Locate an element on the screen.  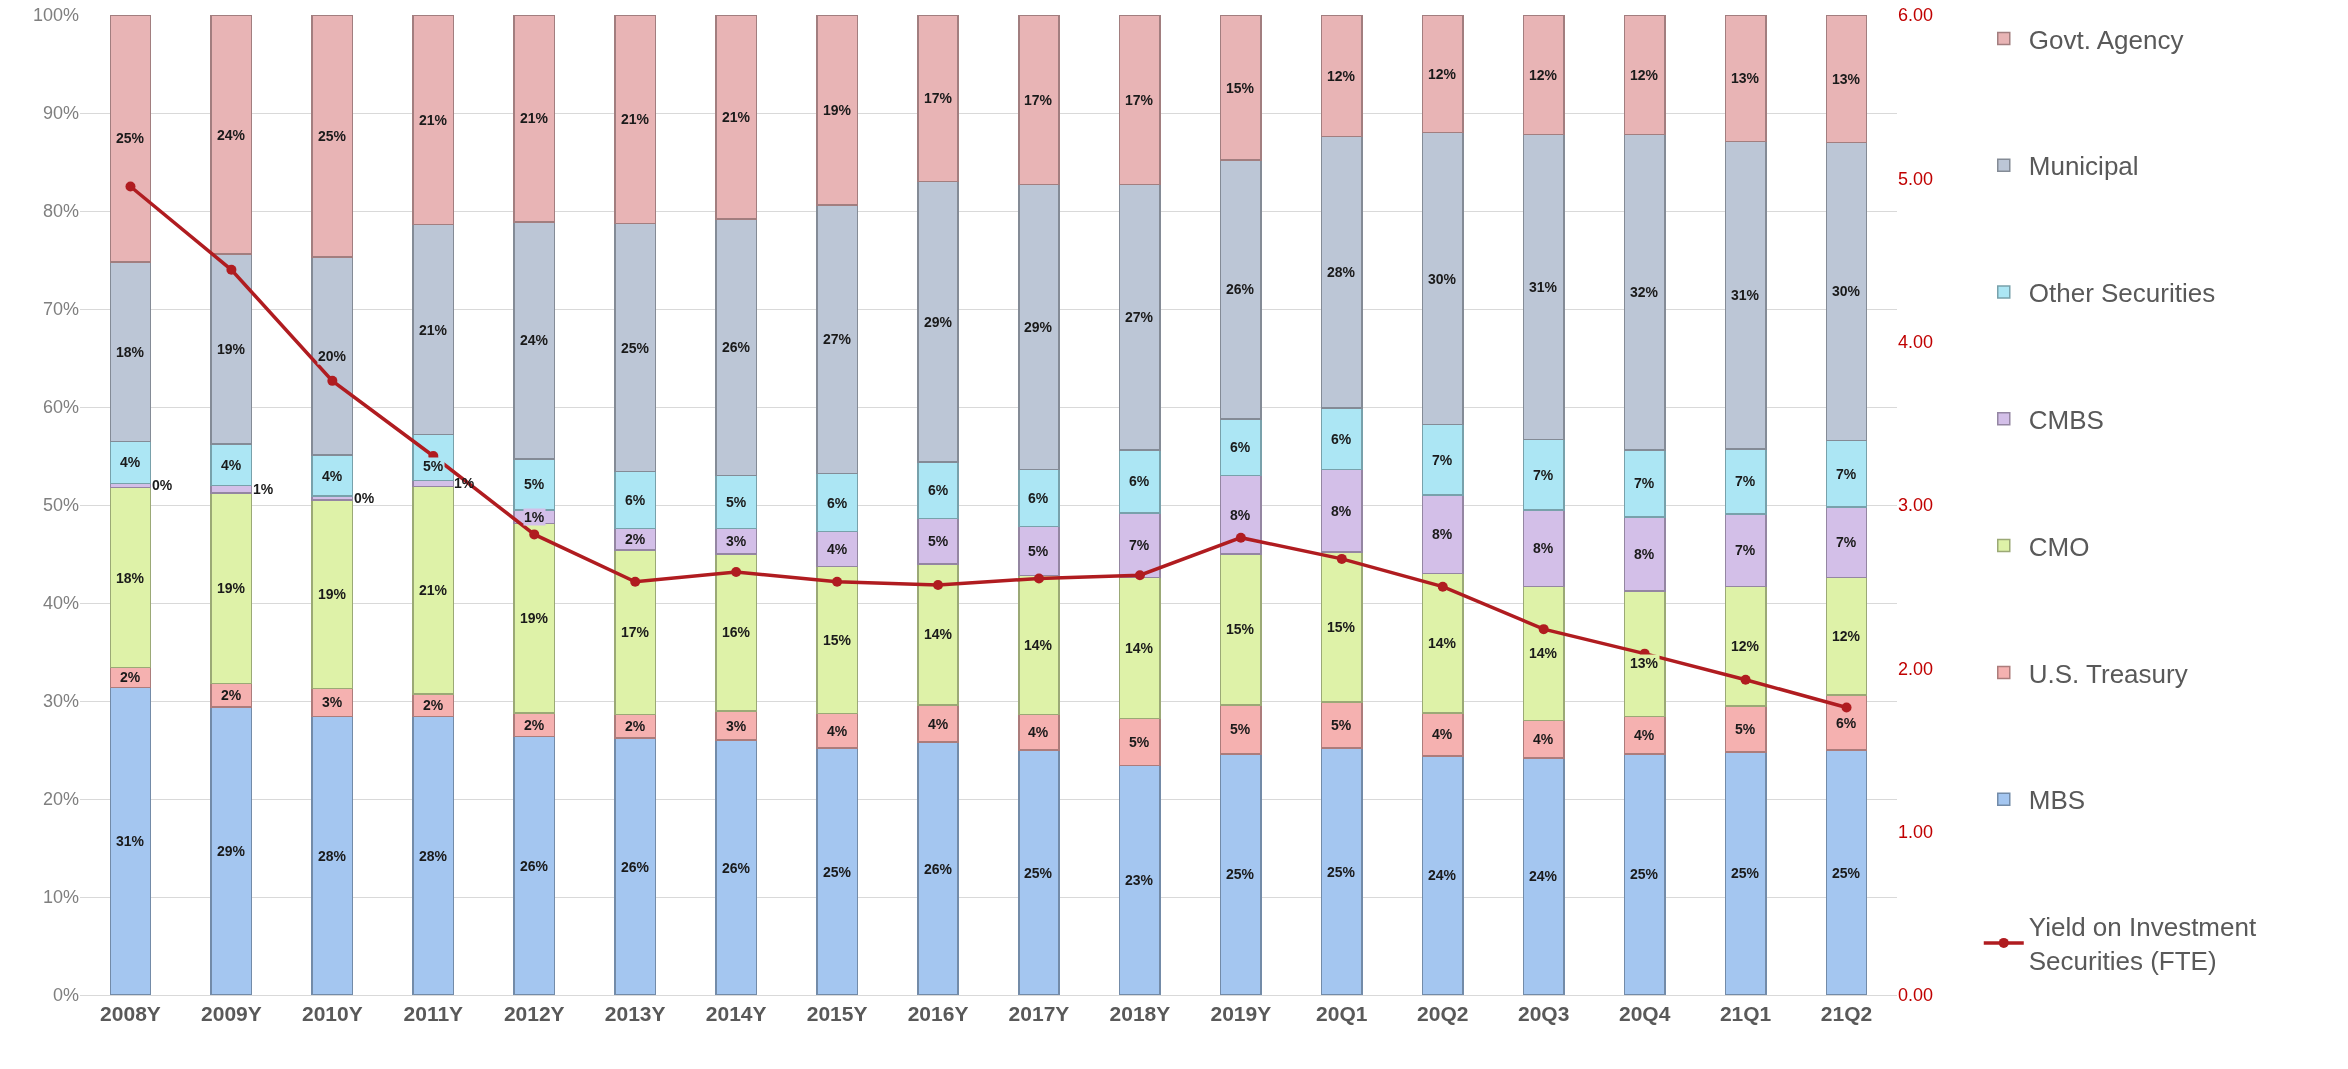
x-tick-label: 20Q3 is located at coordinates (1544, 1014).